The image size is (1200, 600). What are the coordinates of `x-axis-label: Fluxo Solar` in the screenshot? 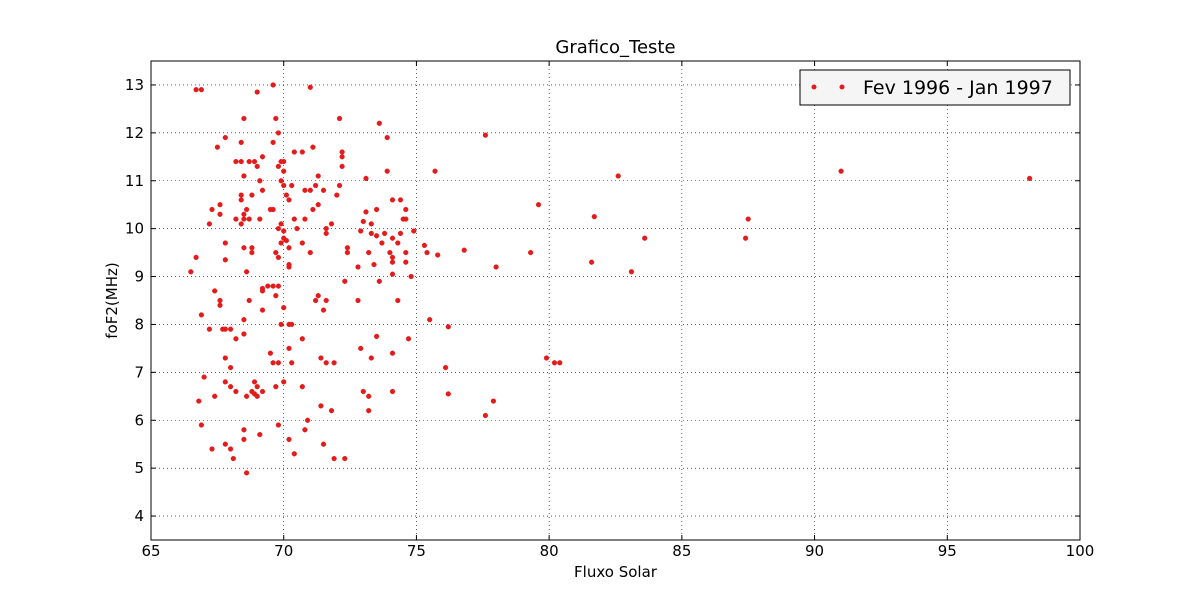 It's located at (616, 572).